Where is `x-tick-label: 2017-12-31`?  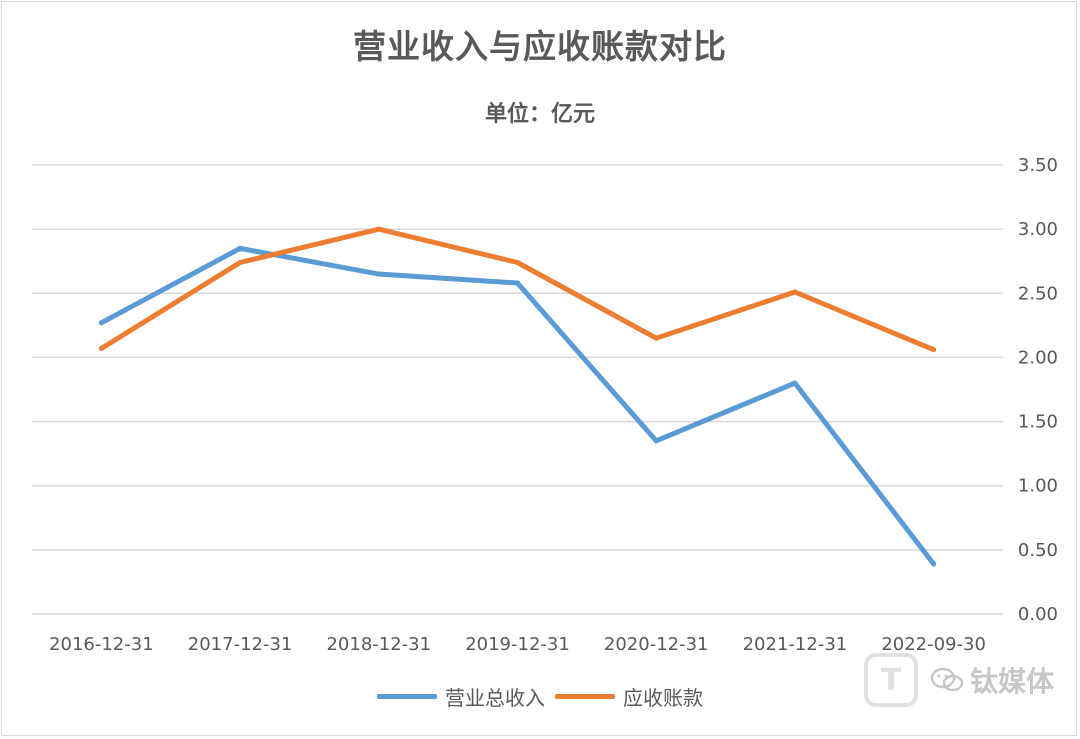
x-tick-label: 2017-12-31 is located at coordinates (240, 644).